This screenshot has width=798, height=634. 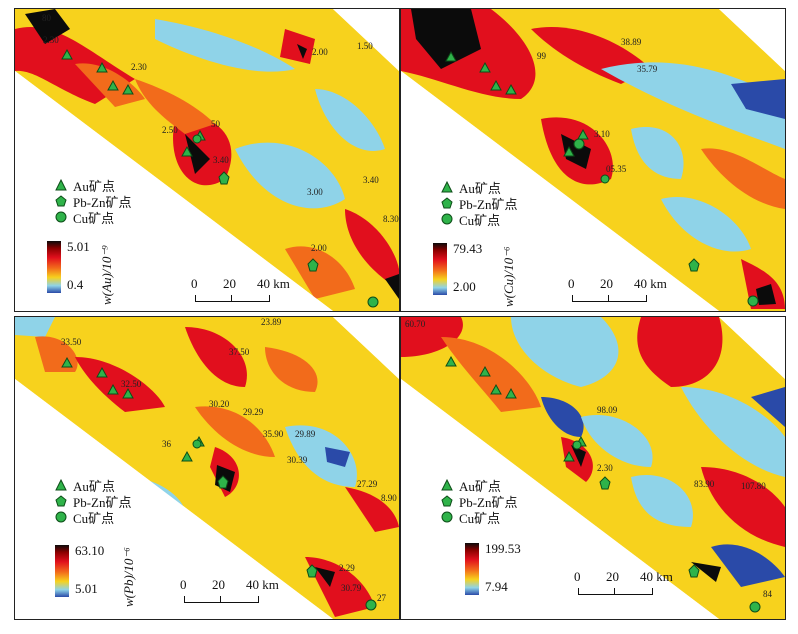 I want to click on value-label: 35.90, so click(x=273, y=434).